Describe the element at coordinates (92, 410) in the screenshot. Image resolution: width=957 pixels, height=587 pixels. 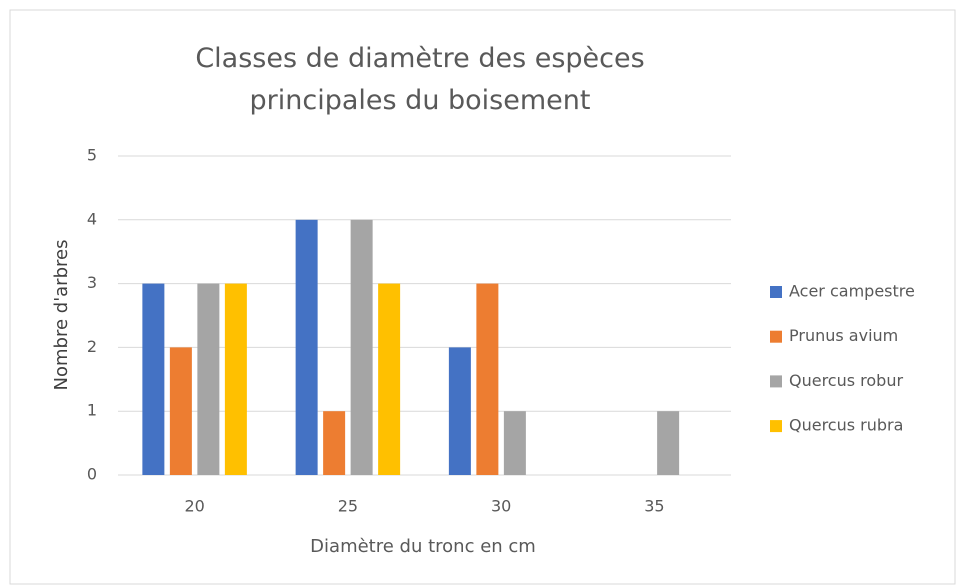
I see `y-tick-label: 1` at that location.